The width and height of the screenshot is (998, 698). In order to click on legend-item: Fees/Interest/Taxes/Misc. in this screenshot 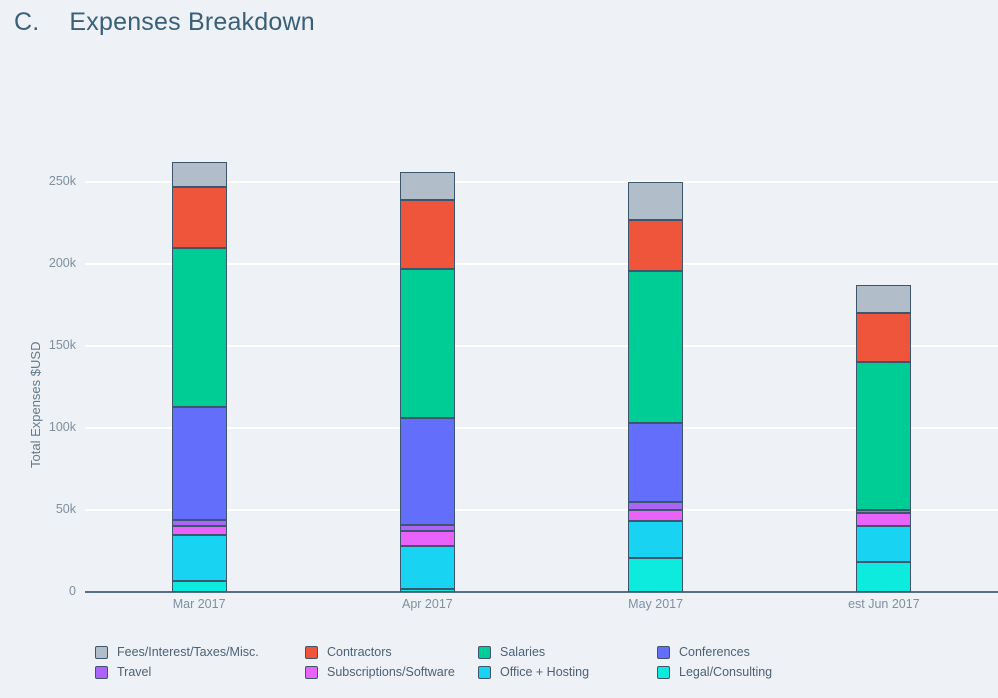, I will do `click(177, 652)`.